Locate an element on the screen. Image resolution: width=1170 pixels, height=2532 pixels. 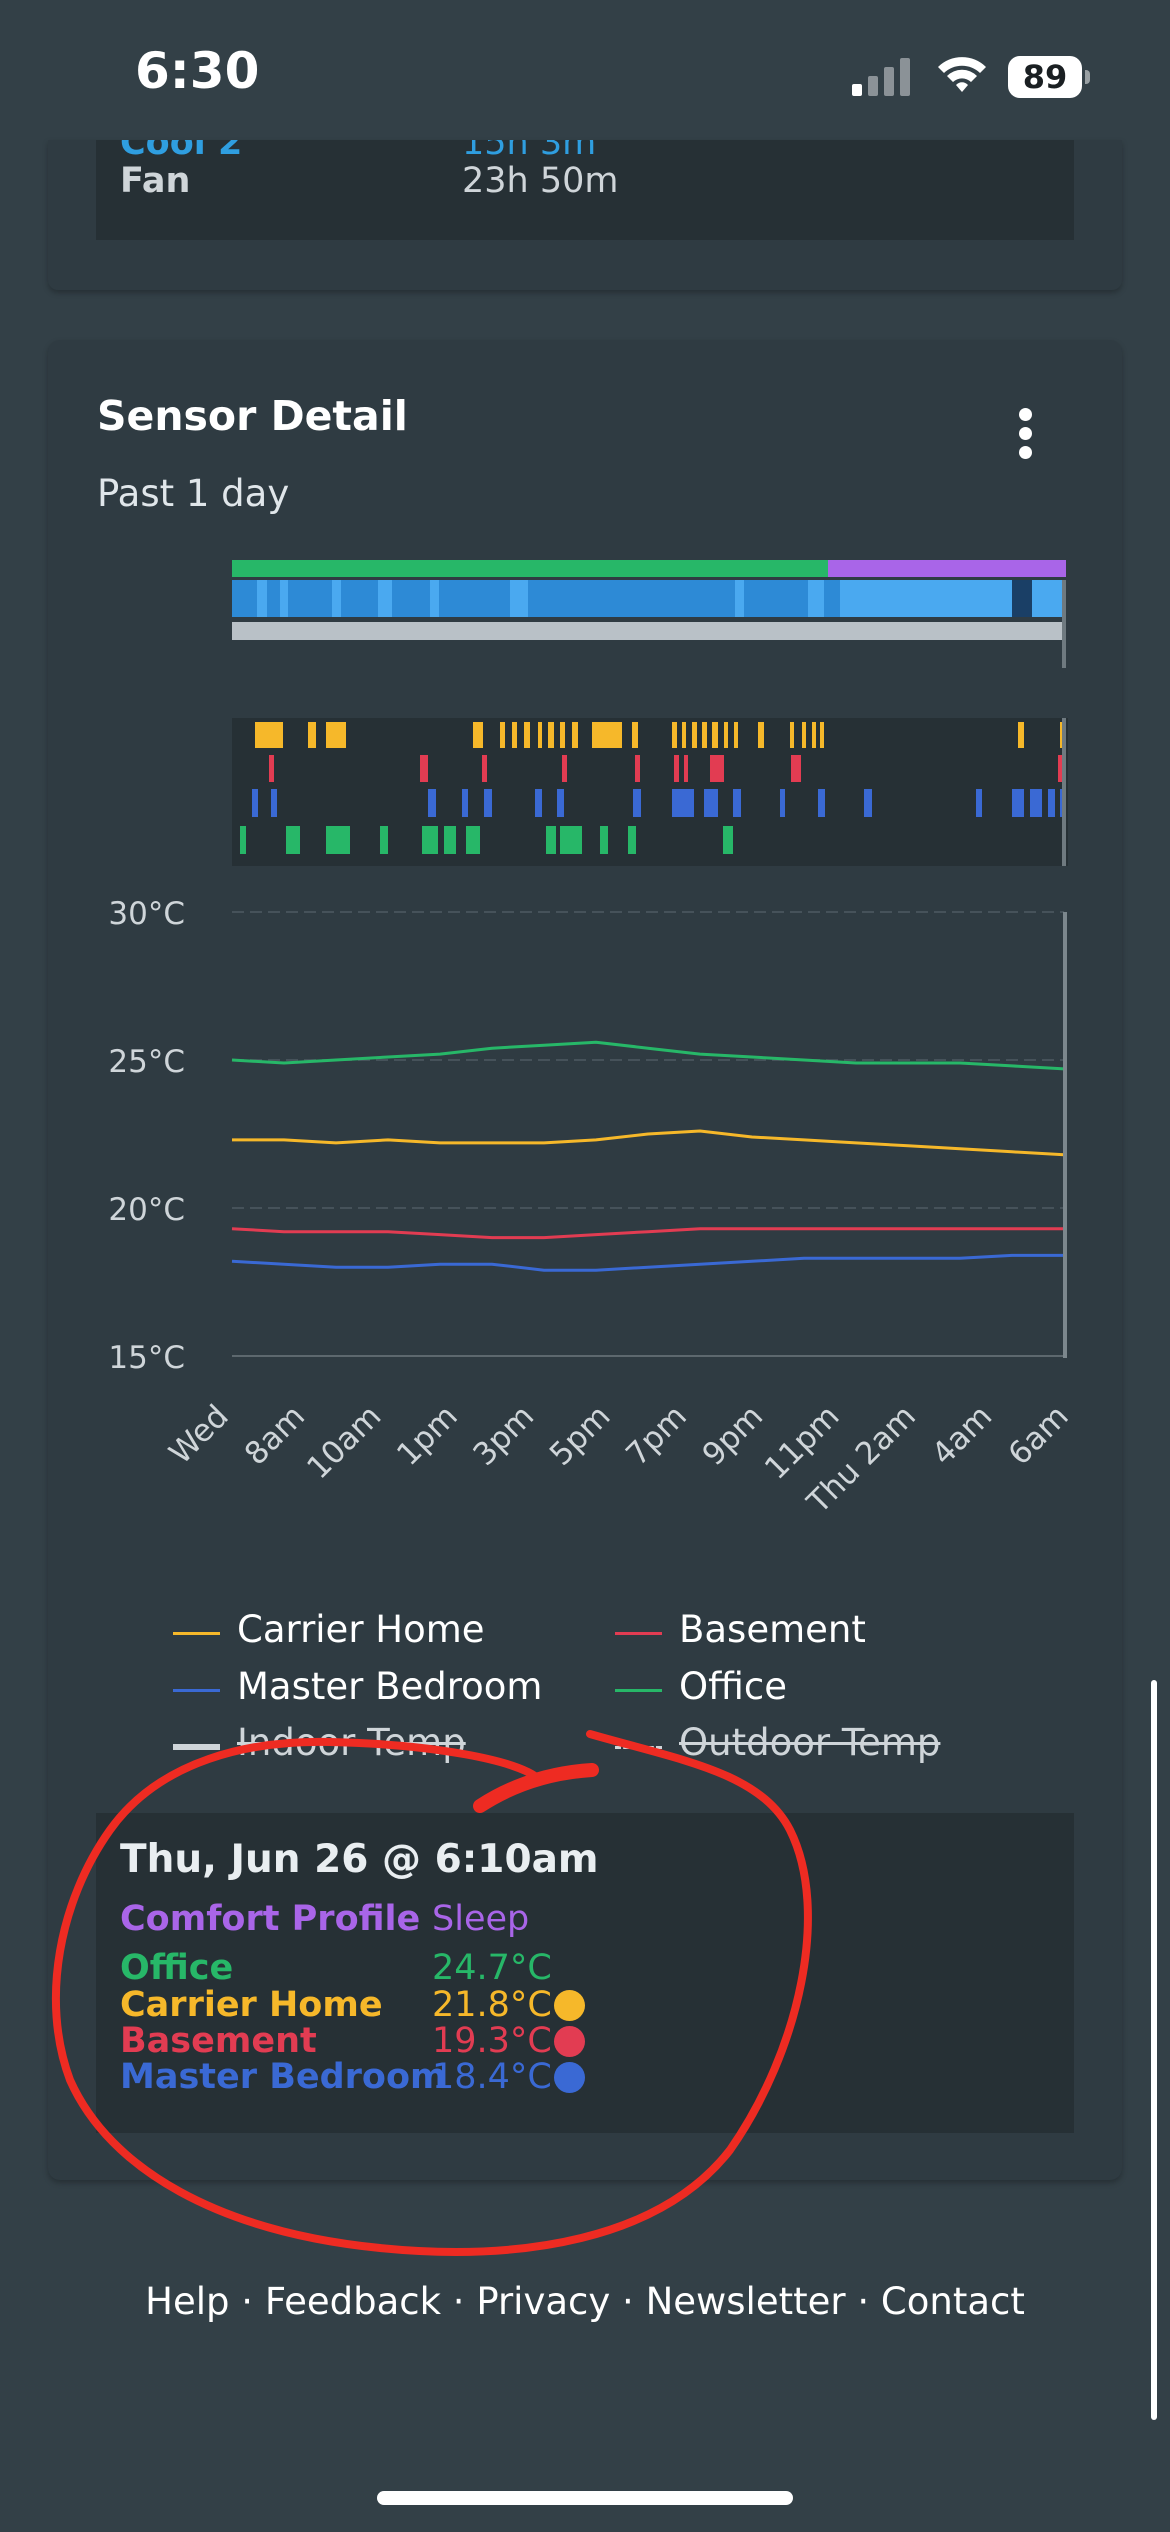
temperature-series is located at coordinates (648, 1156).